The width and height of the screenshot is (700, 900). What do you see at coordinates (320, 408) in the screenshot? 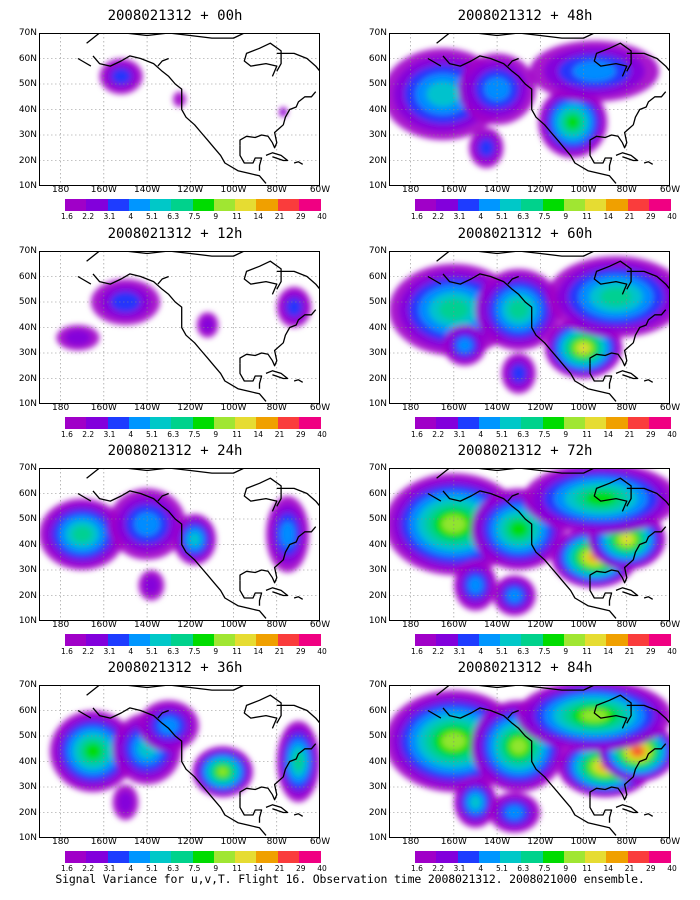
I see `lon-tick-label: 60W` at bounding box center [320, 408].